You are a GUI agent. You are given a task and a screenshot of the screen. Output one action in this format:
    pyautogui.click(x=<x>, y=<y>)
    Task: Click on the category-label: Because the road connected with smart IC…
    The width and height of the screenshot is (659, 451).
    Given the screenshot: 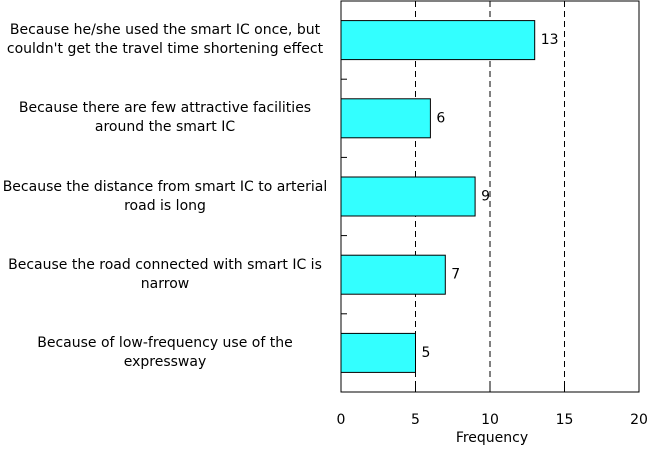 What is the action you would take?
    pyautogui.click(x=165, y=274)
    